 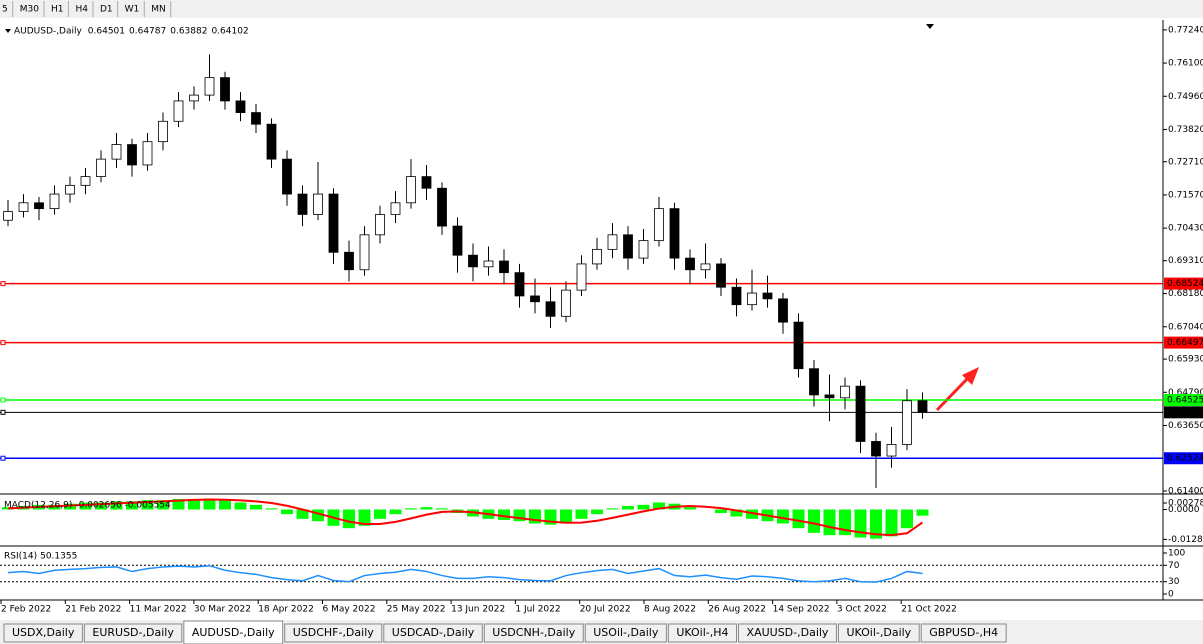 I want to click on tab-label: USDCAD-,Daily, so click(x=433, y=632).